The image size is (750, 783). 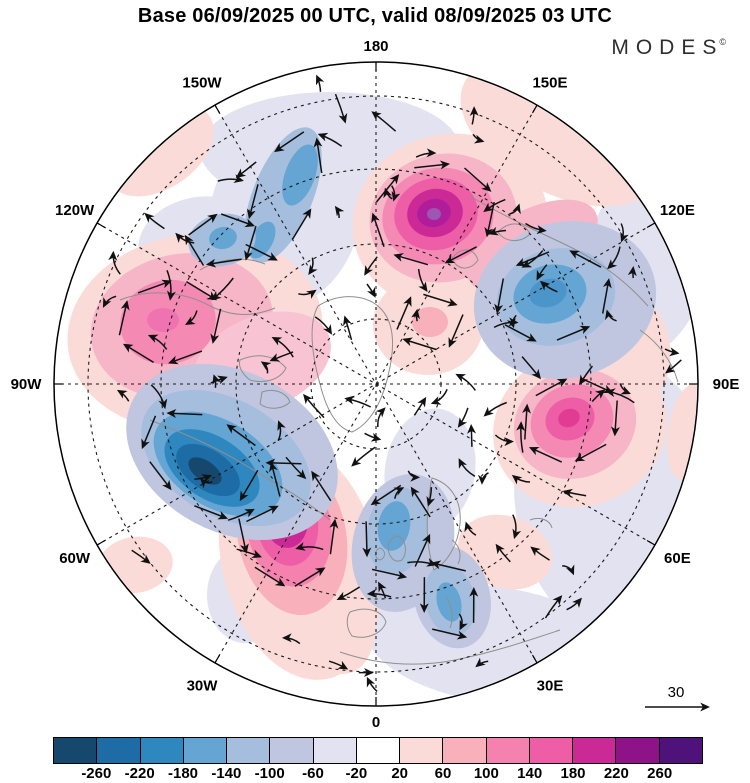 What do you see at coordinates (399, 773) in the screenshot?
I see `colorbar-tick-label: 20` at bounding box center [399, 773].